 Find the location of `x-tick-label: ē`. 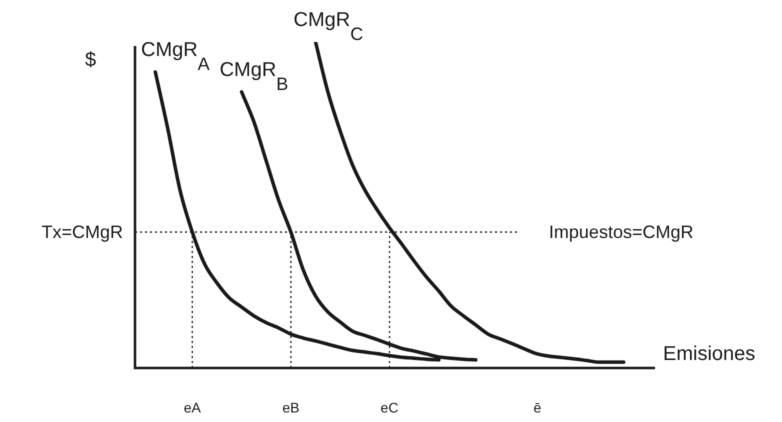

x-tick-label: ē is located at coordinates (538, 407).